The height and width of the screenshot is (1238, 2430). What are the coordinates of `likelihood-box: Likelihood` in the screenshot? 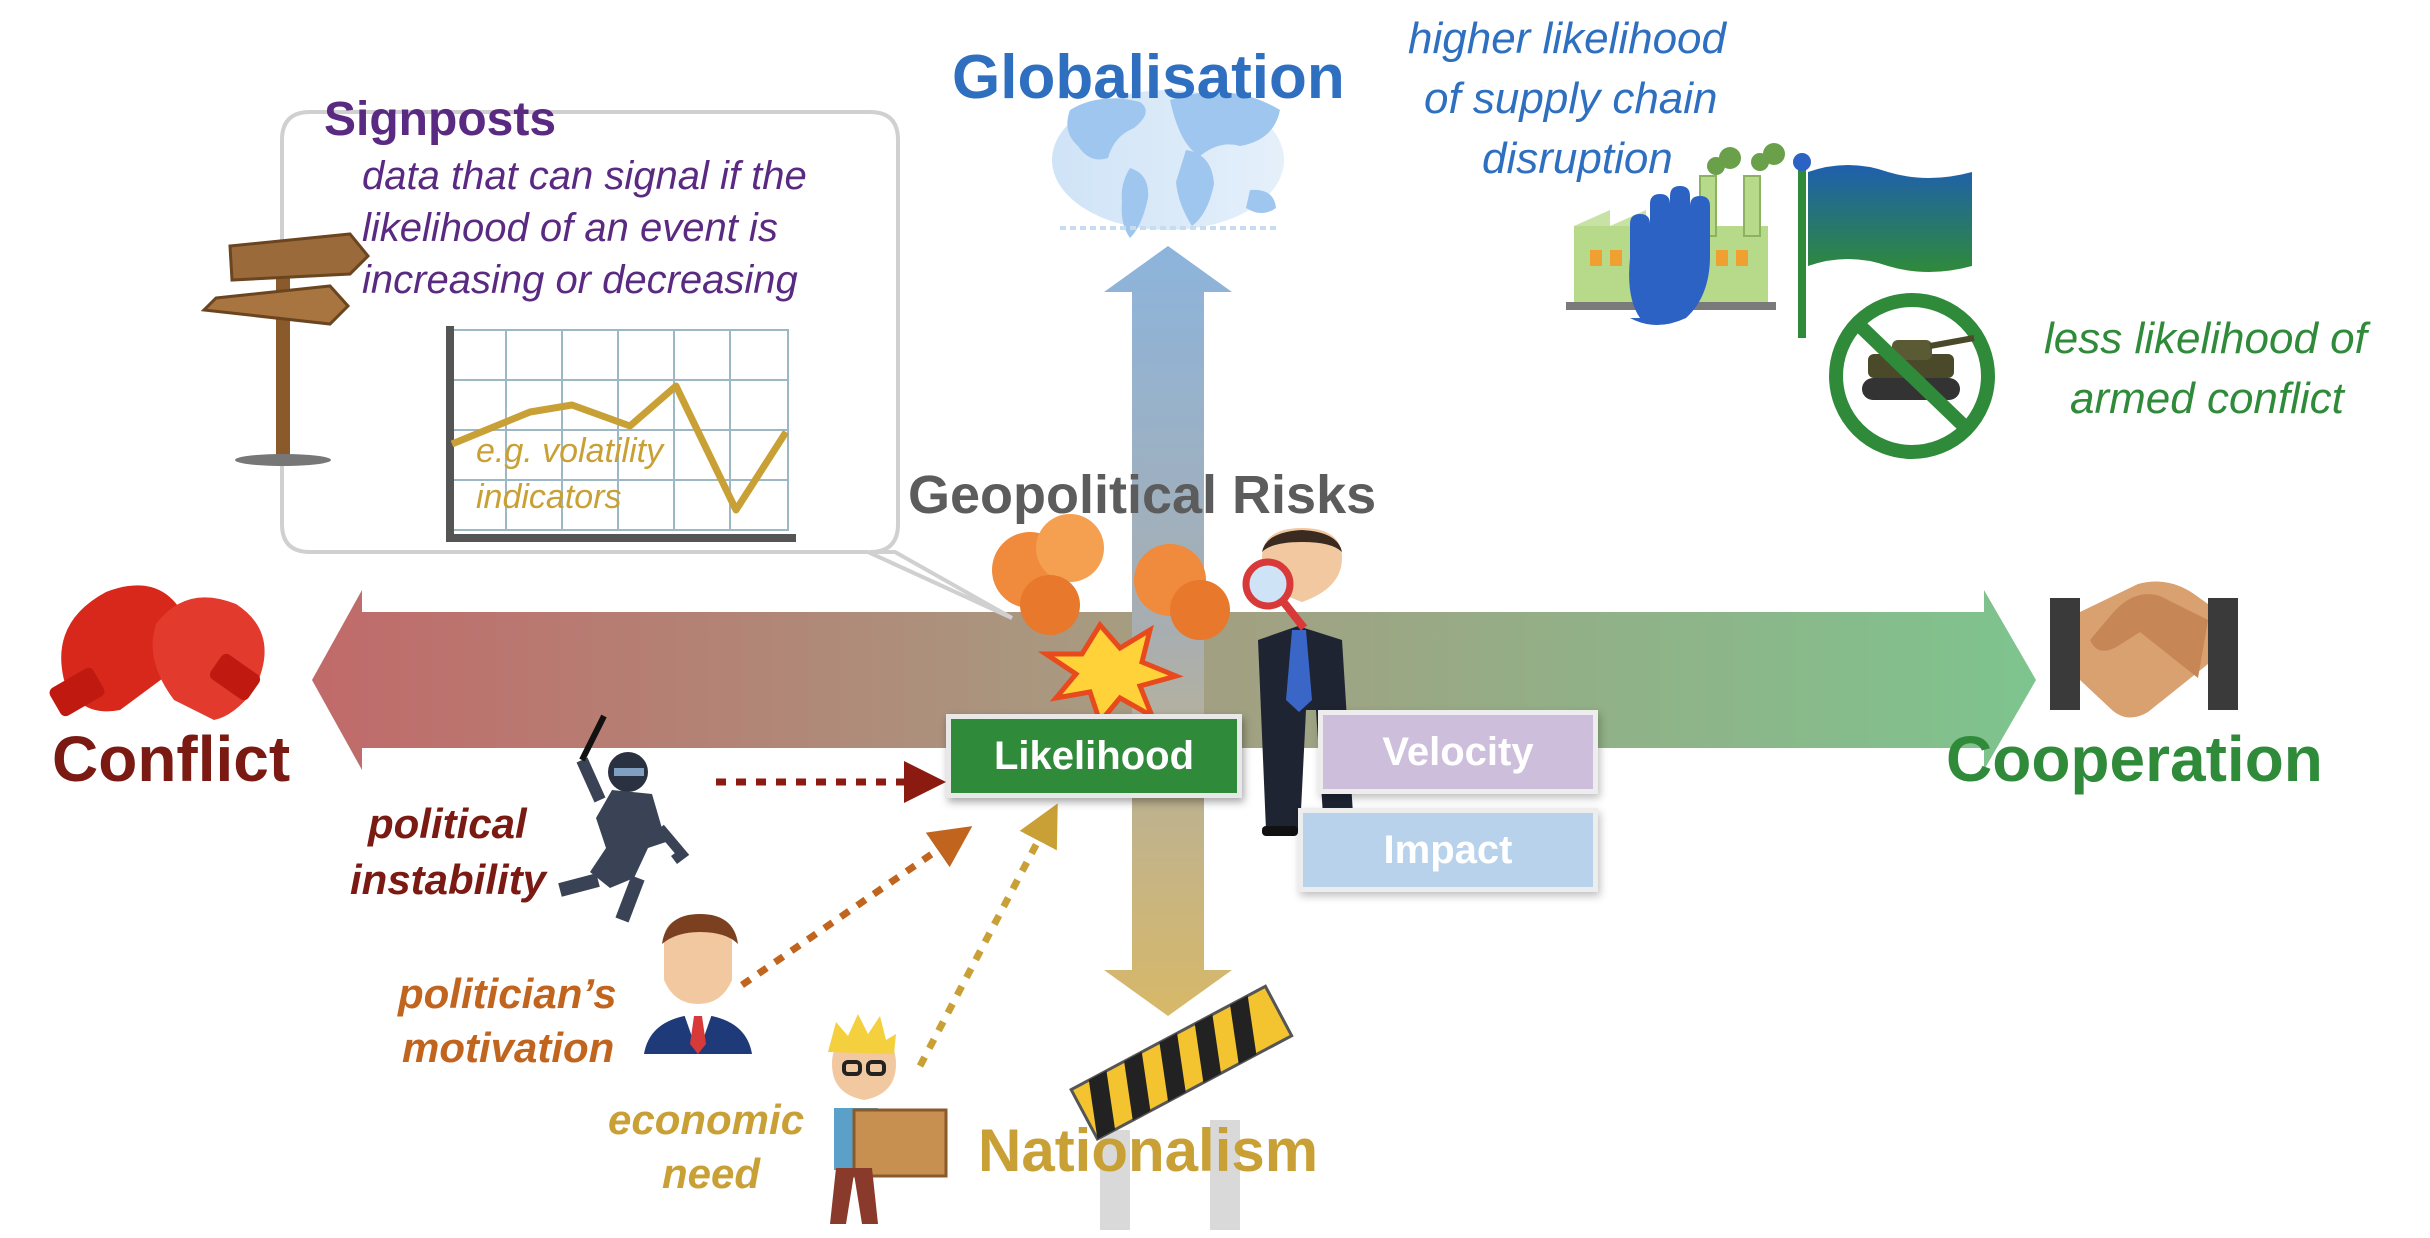 It's located at (1094, 756).